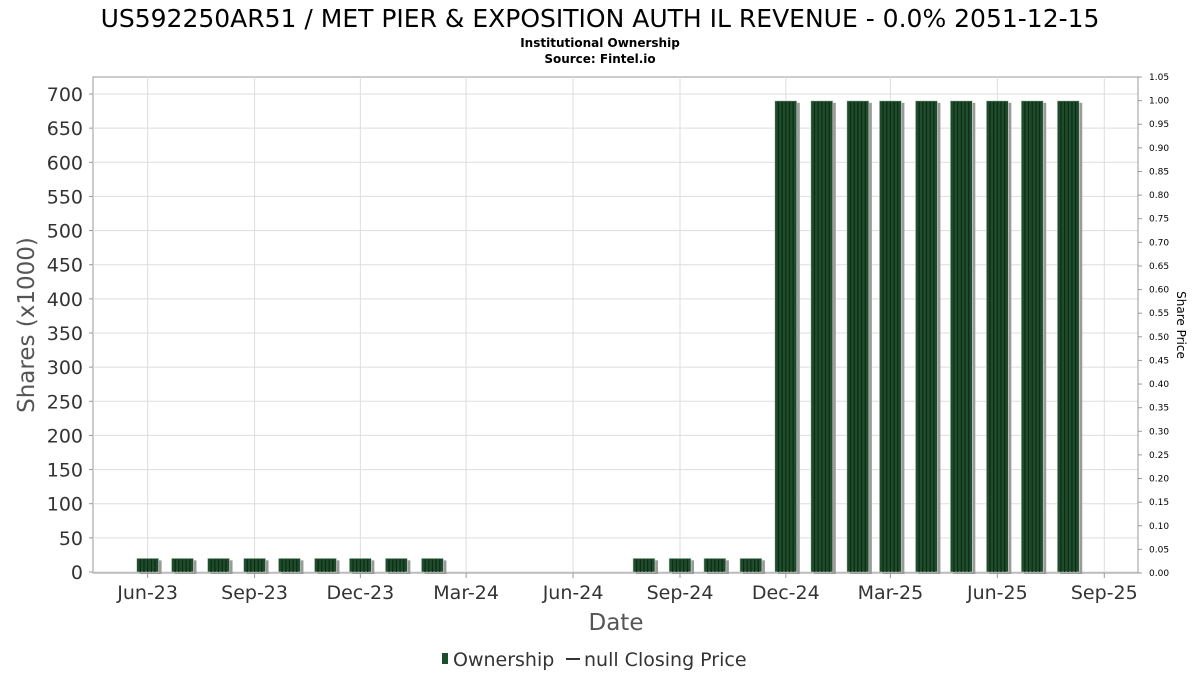 This screenshot has height=675, width=1200. I want to click on y-axis-title: Shares (x1000), so click(27, 325).